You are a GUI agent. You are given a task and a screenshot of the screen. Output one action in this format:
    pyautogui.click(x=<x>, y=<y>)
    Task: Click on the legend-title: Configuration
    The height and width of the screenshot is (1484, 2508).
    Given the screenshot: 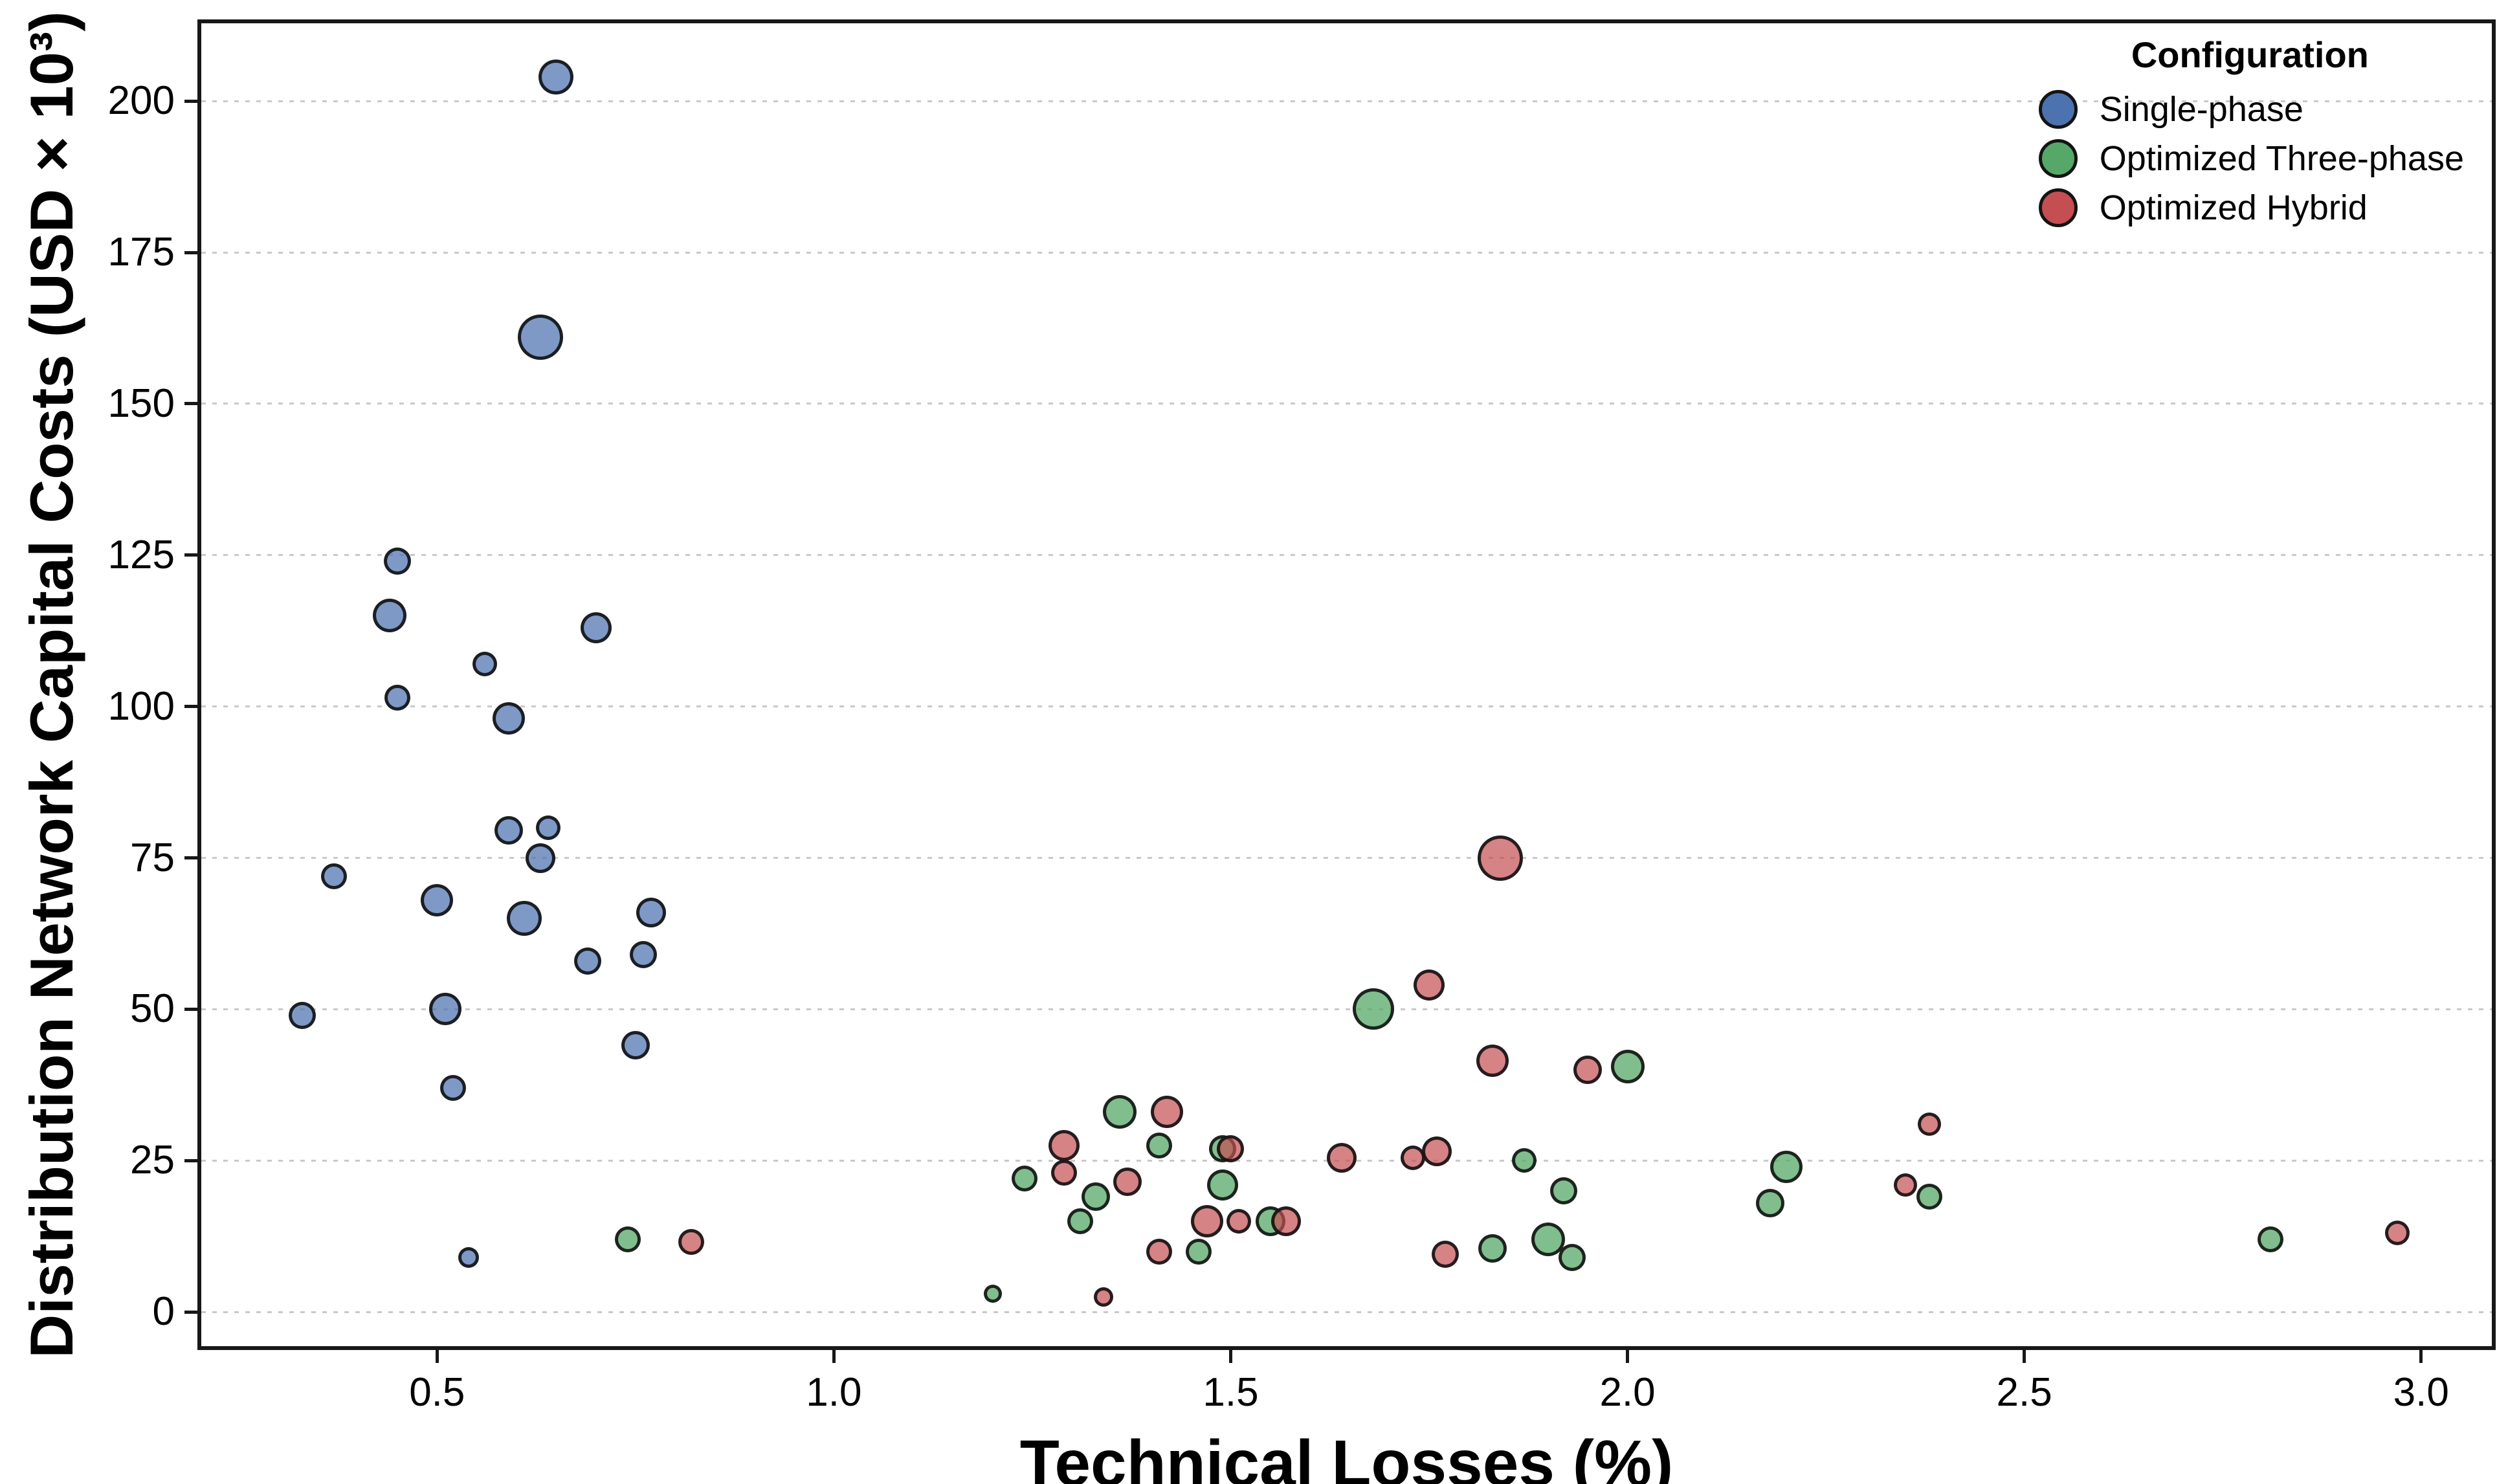 What is the action you would take?
    pyautogui.click(x=2250, y=54)
    